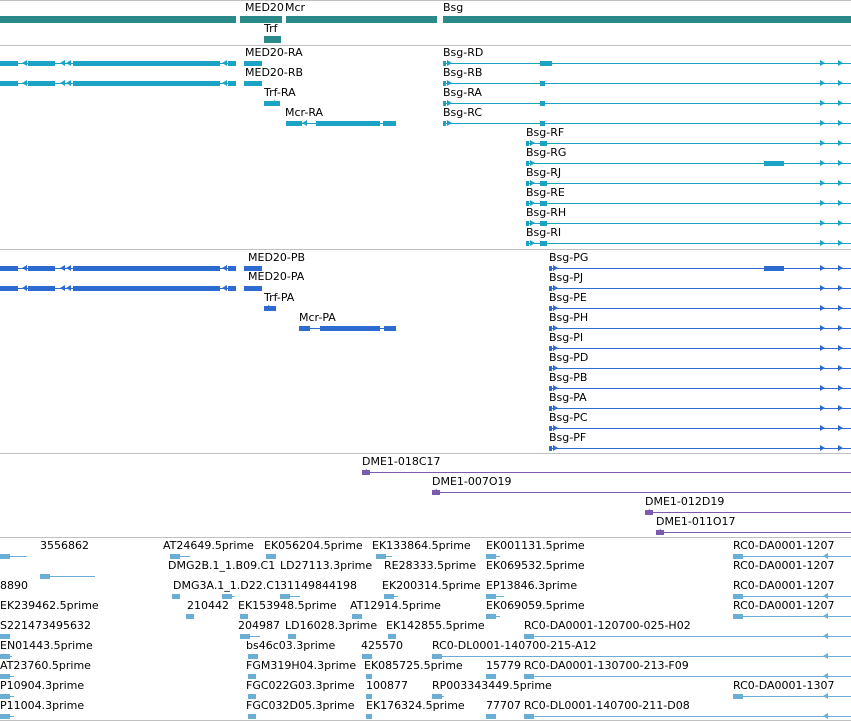 Image resolution: width=851 pixels, height=721 pixels. What do you see at coordinates (569, 317) in the screenshot?
I see `protein-label-bsg-ph: Bsg-PH` at bounding box center [569, 317].